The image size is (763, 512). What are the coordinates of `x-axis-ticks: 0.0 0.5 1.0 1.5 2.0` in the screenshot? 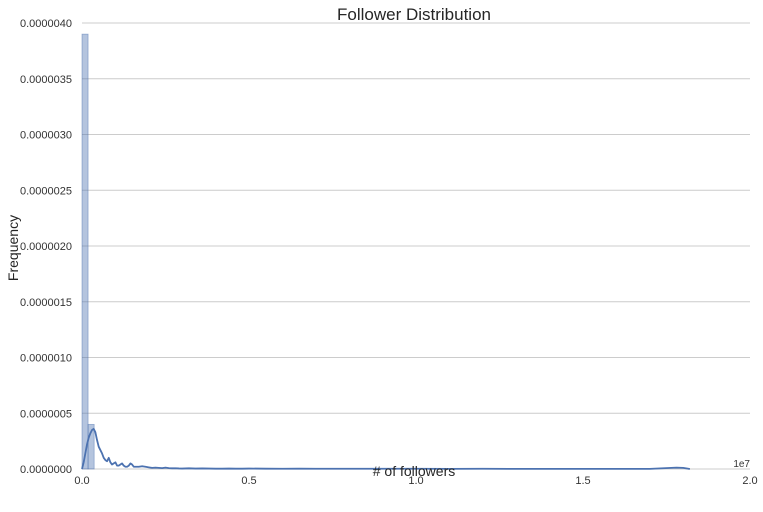 It's located at (415, 481).